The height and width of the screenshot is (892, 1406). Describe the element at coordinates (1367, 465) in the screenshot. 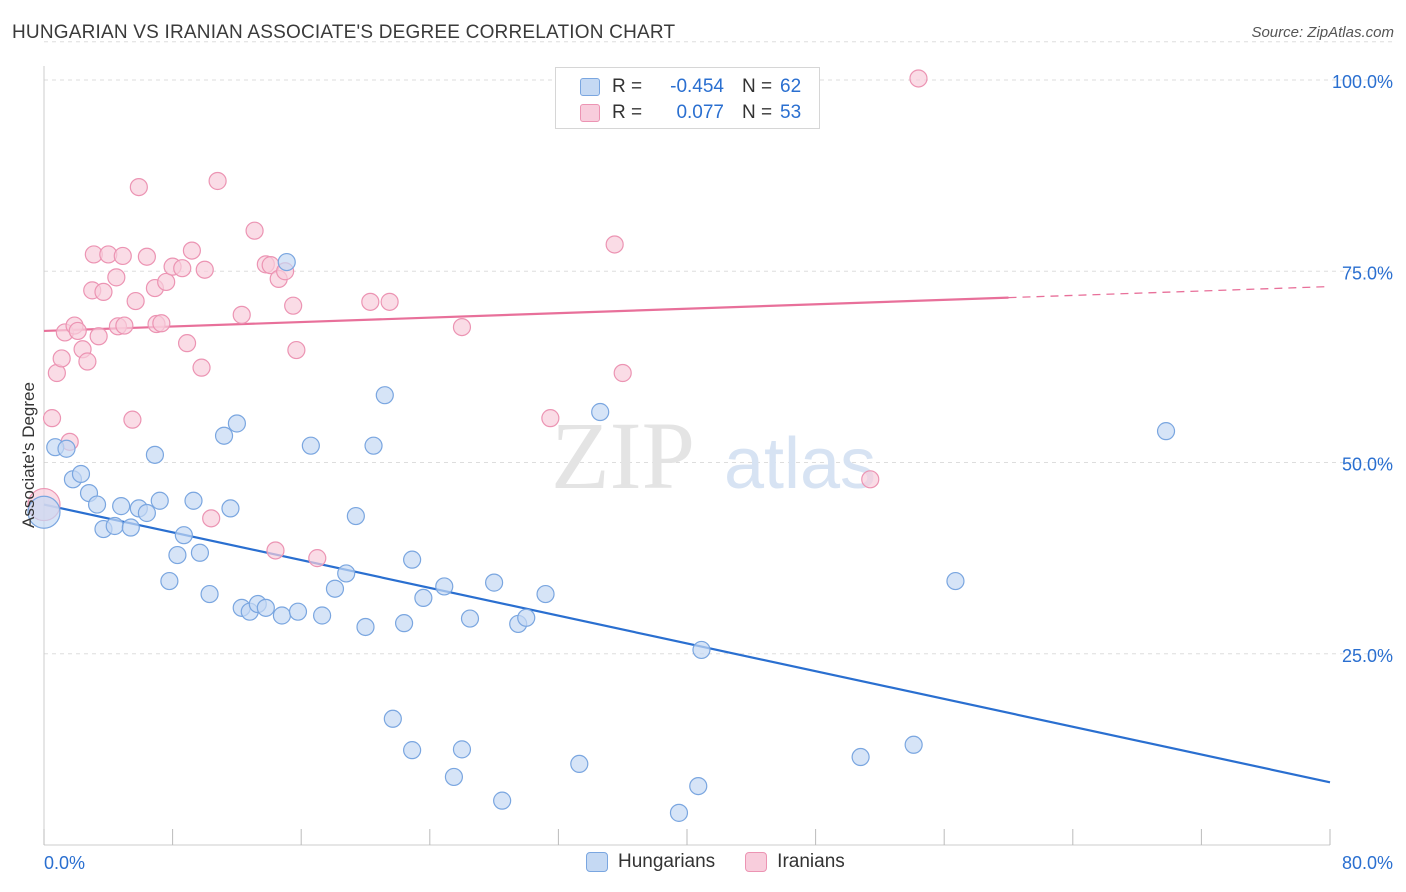

I see `y-tick-label: 50.0%` at that location.